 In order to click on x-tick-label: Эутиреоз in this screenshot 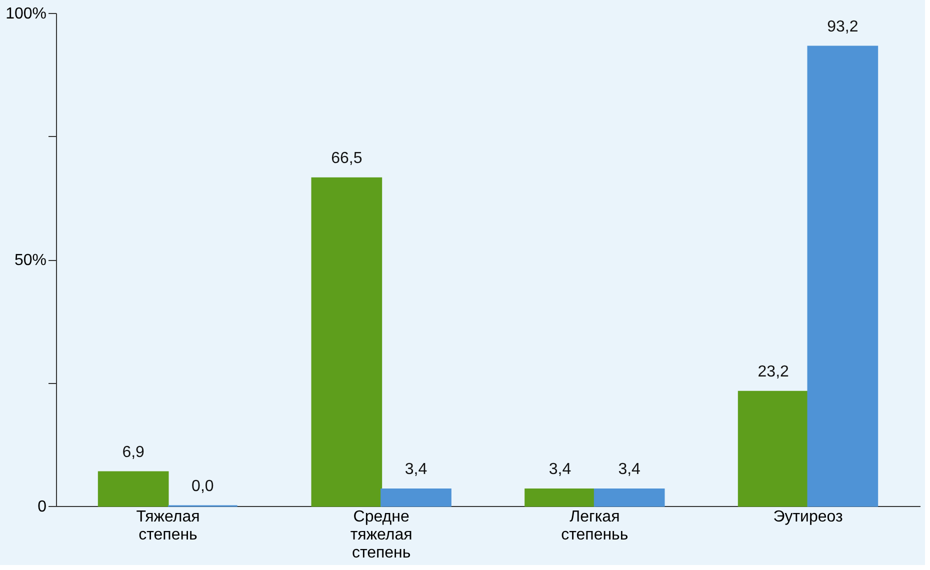, I will do `click(808, 517)`.